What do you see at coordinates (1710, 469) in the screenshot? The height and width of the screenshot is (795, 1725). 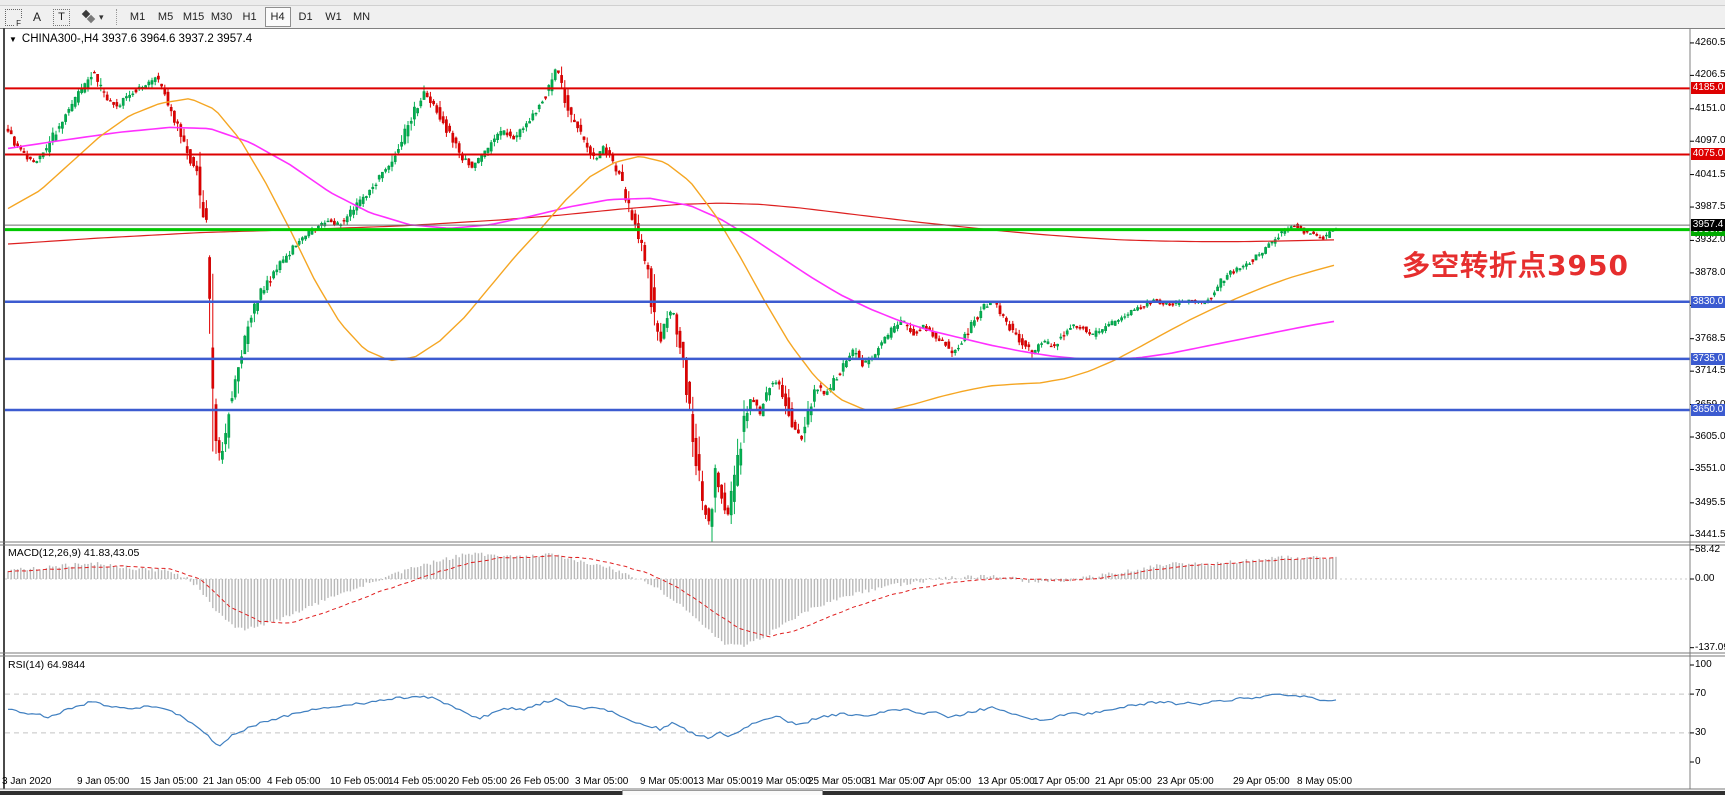 I see `price-tick-label: 3551.0` at bounding box center [1710, 469].